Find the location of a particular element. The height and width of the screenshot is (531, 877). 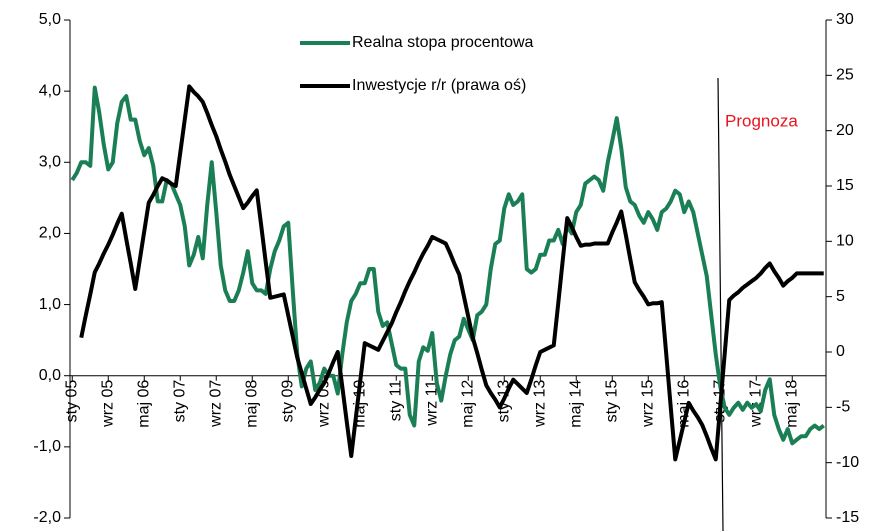

x-tick-label: wrz 05 is located at coordinates (107, 404).